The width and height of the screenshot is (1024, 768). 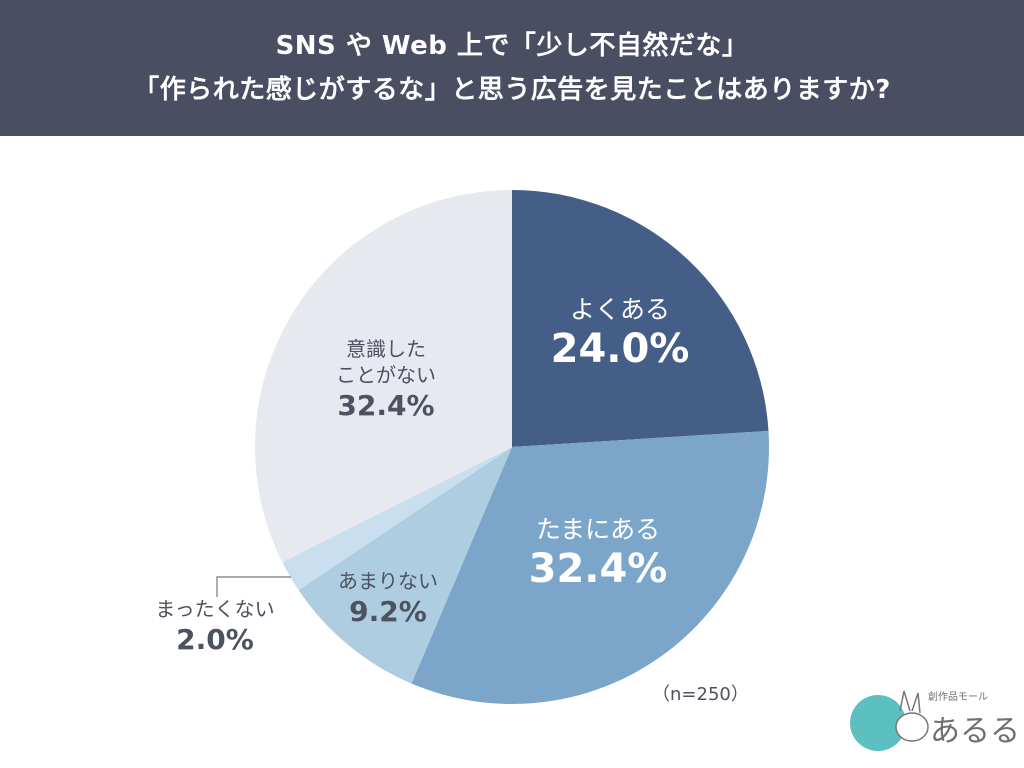 I want to click on label-often: よくある 24.0%, so click(x=620, y=333).